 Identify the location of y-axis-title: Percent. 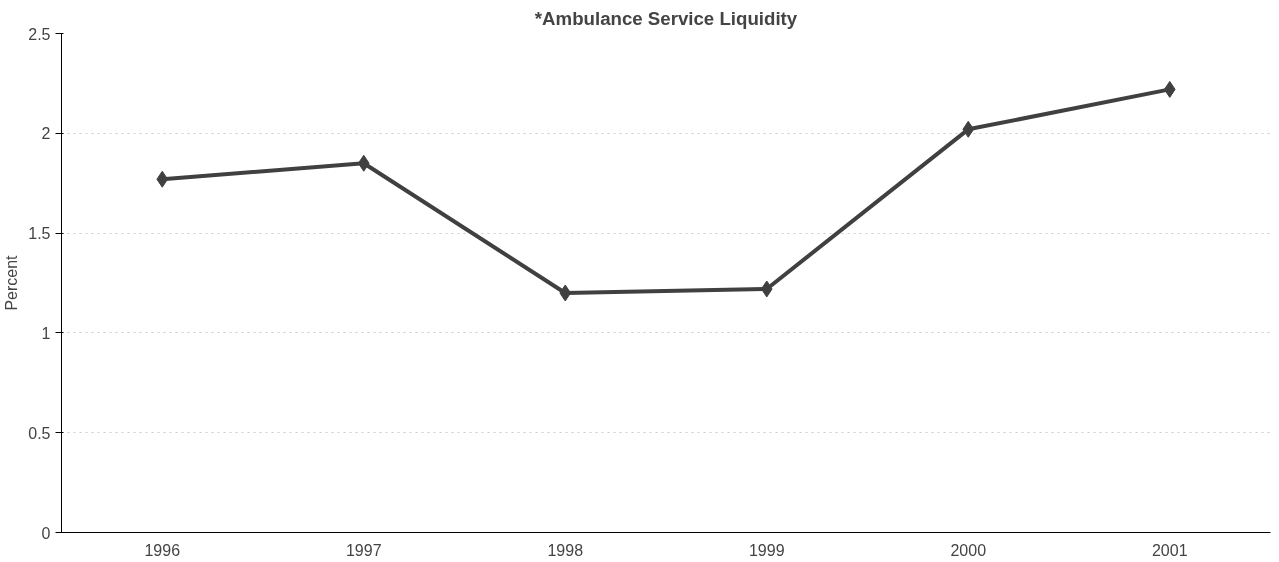
(12, 282).